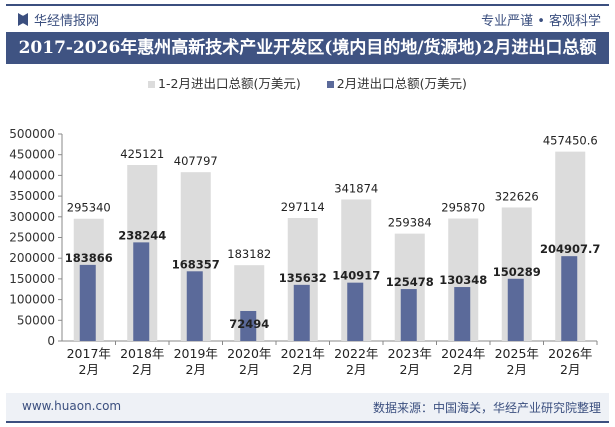  I want to click on legend-label: 1-2月进出口总额(万美元), so click(229, 83).